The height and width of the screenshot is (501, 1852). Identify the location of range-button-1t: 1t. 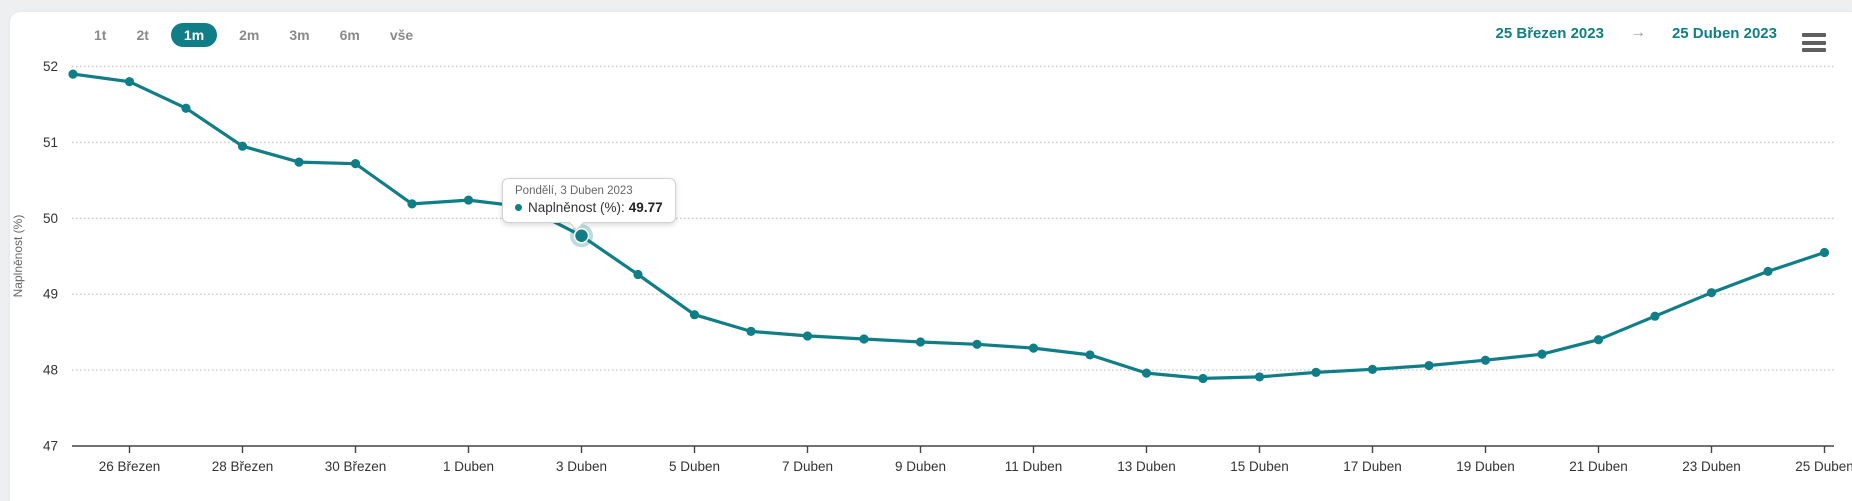
(100, 35).